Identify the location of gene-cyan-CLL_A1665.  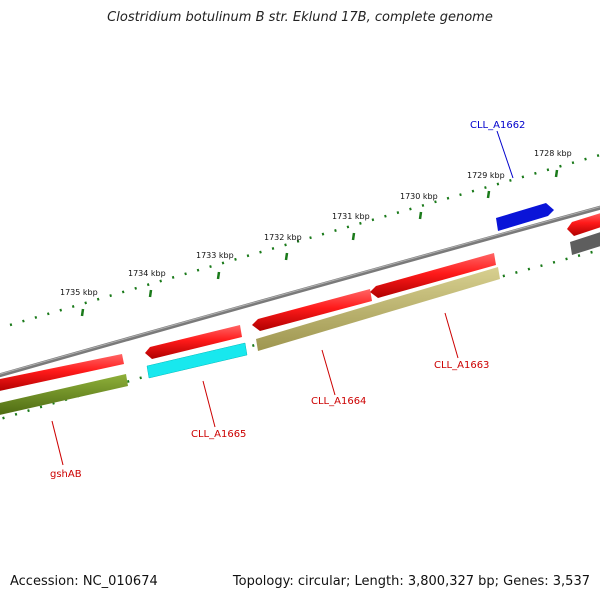
(197, 360).